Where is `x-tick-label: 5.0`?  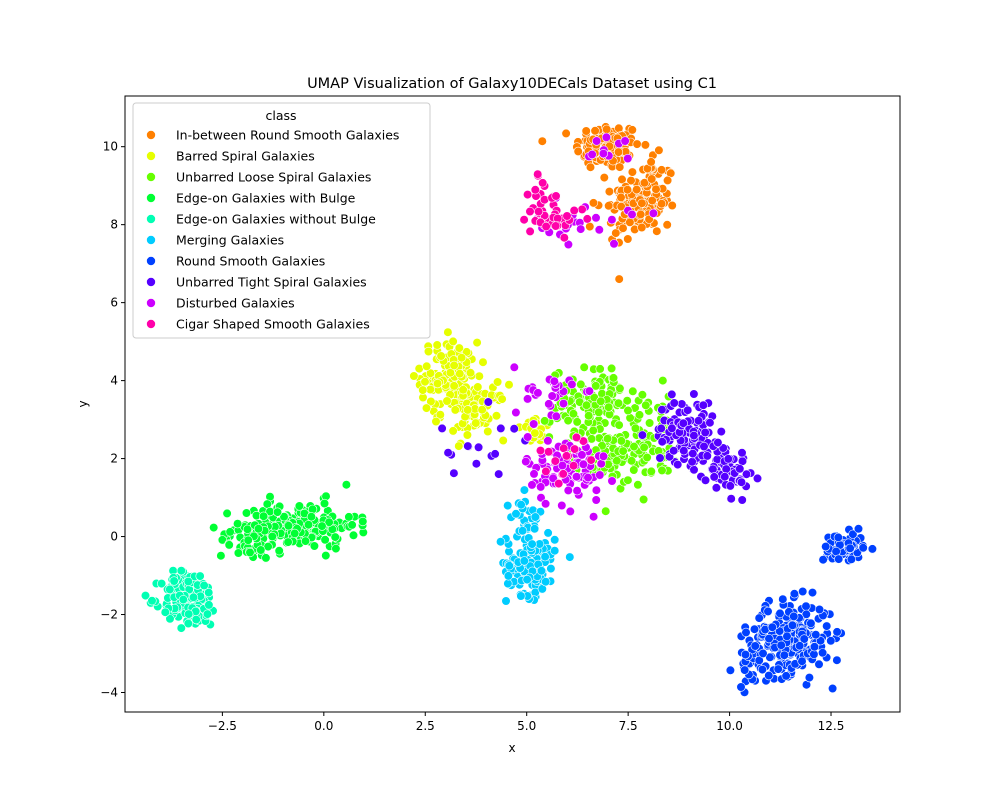 x-tick-label: 5.0 is located at coordinates (526, 726).